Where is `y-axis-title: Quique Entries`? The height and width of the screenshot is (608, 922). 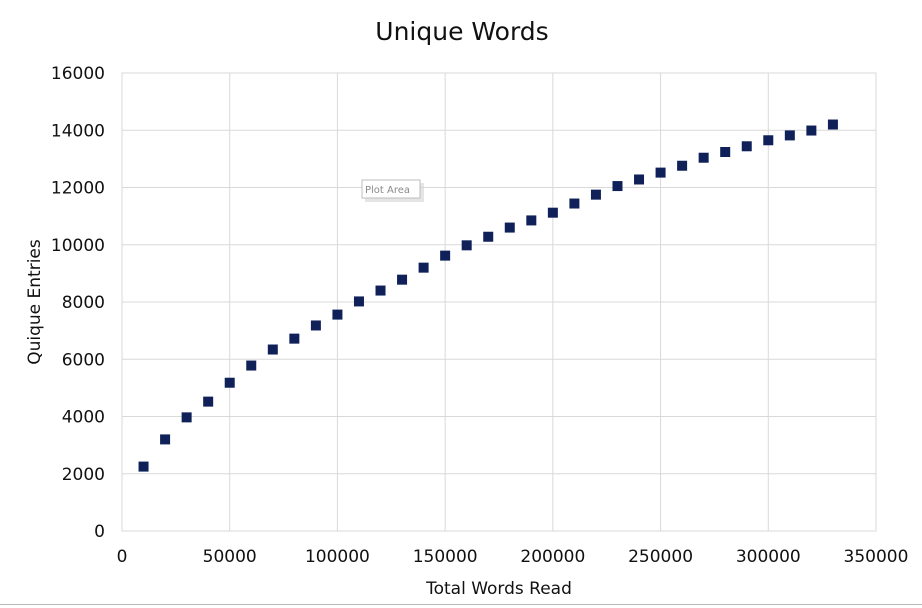 y-axis-title: Quique Entries is located at coordinates (35, 302).